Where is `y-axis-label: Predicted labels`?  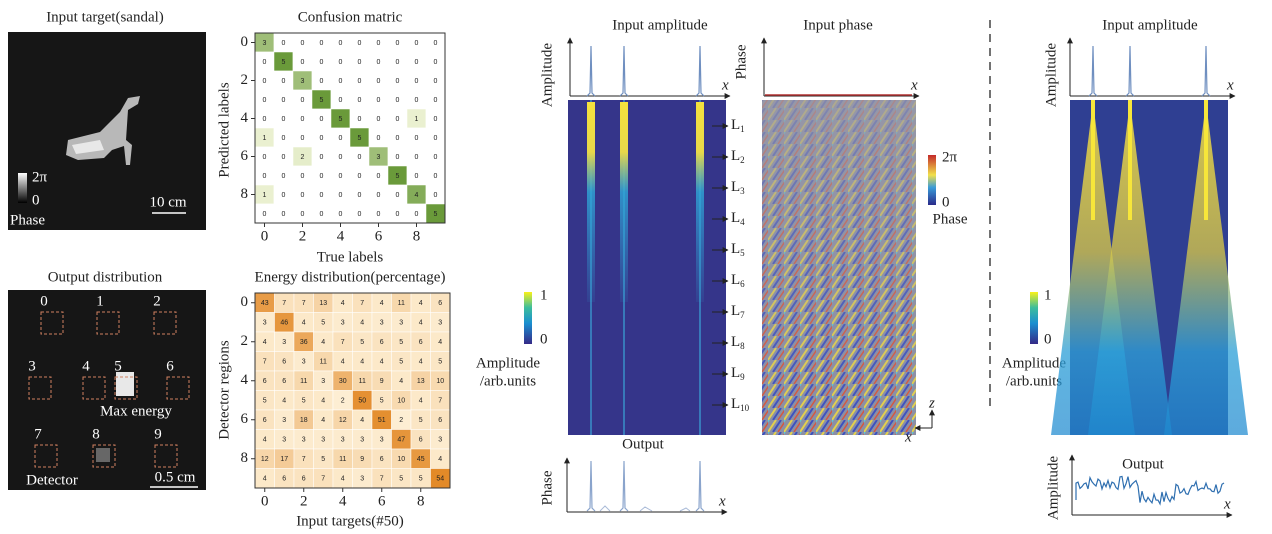
y-axis-label: Predicted labels is located at coordinates (224, 130).